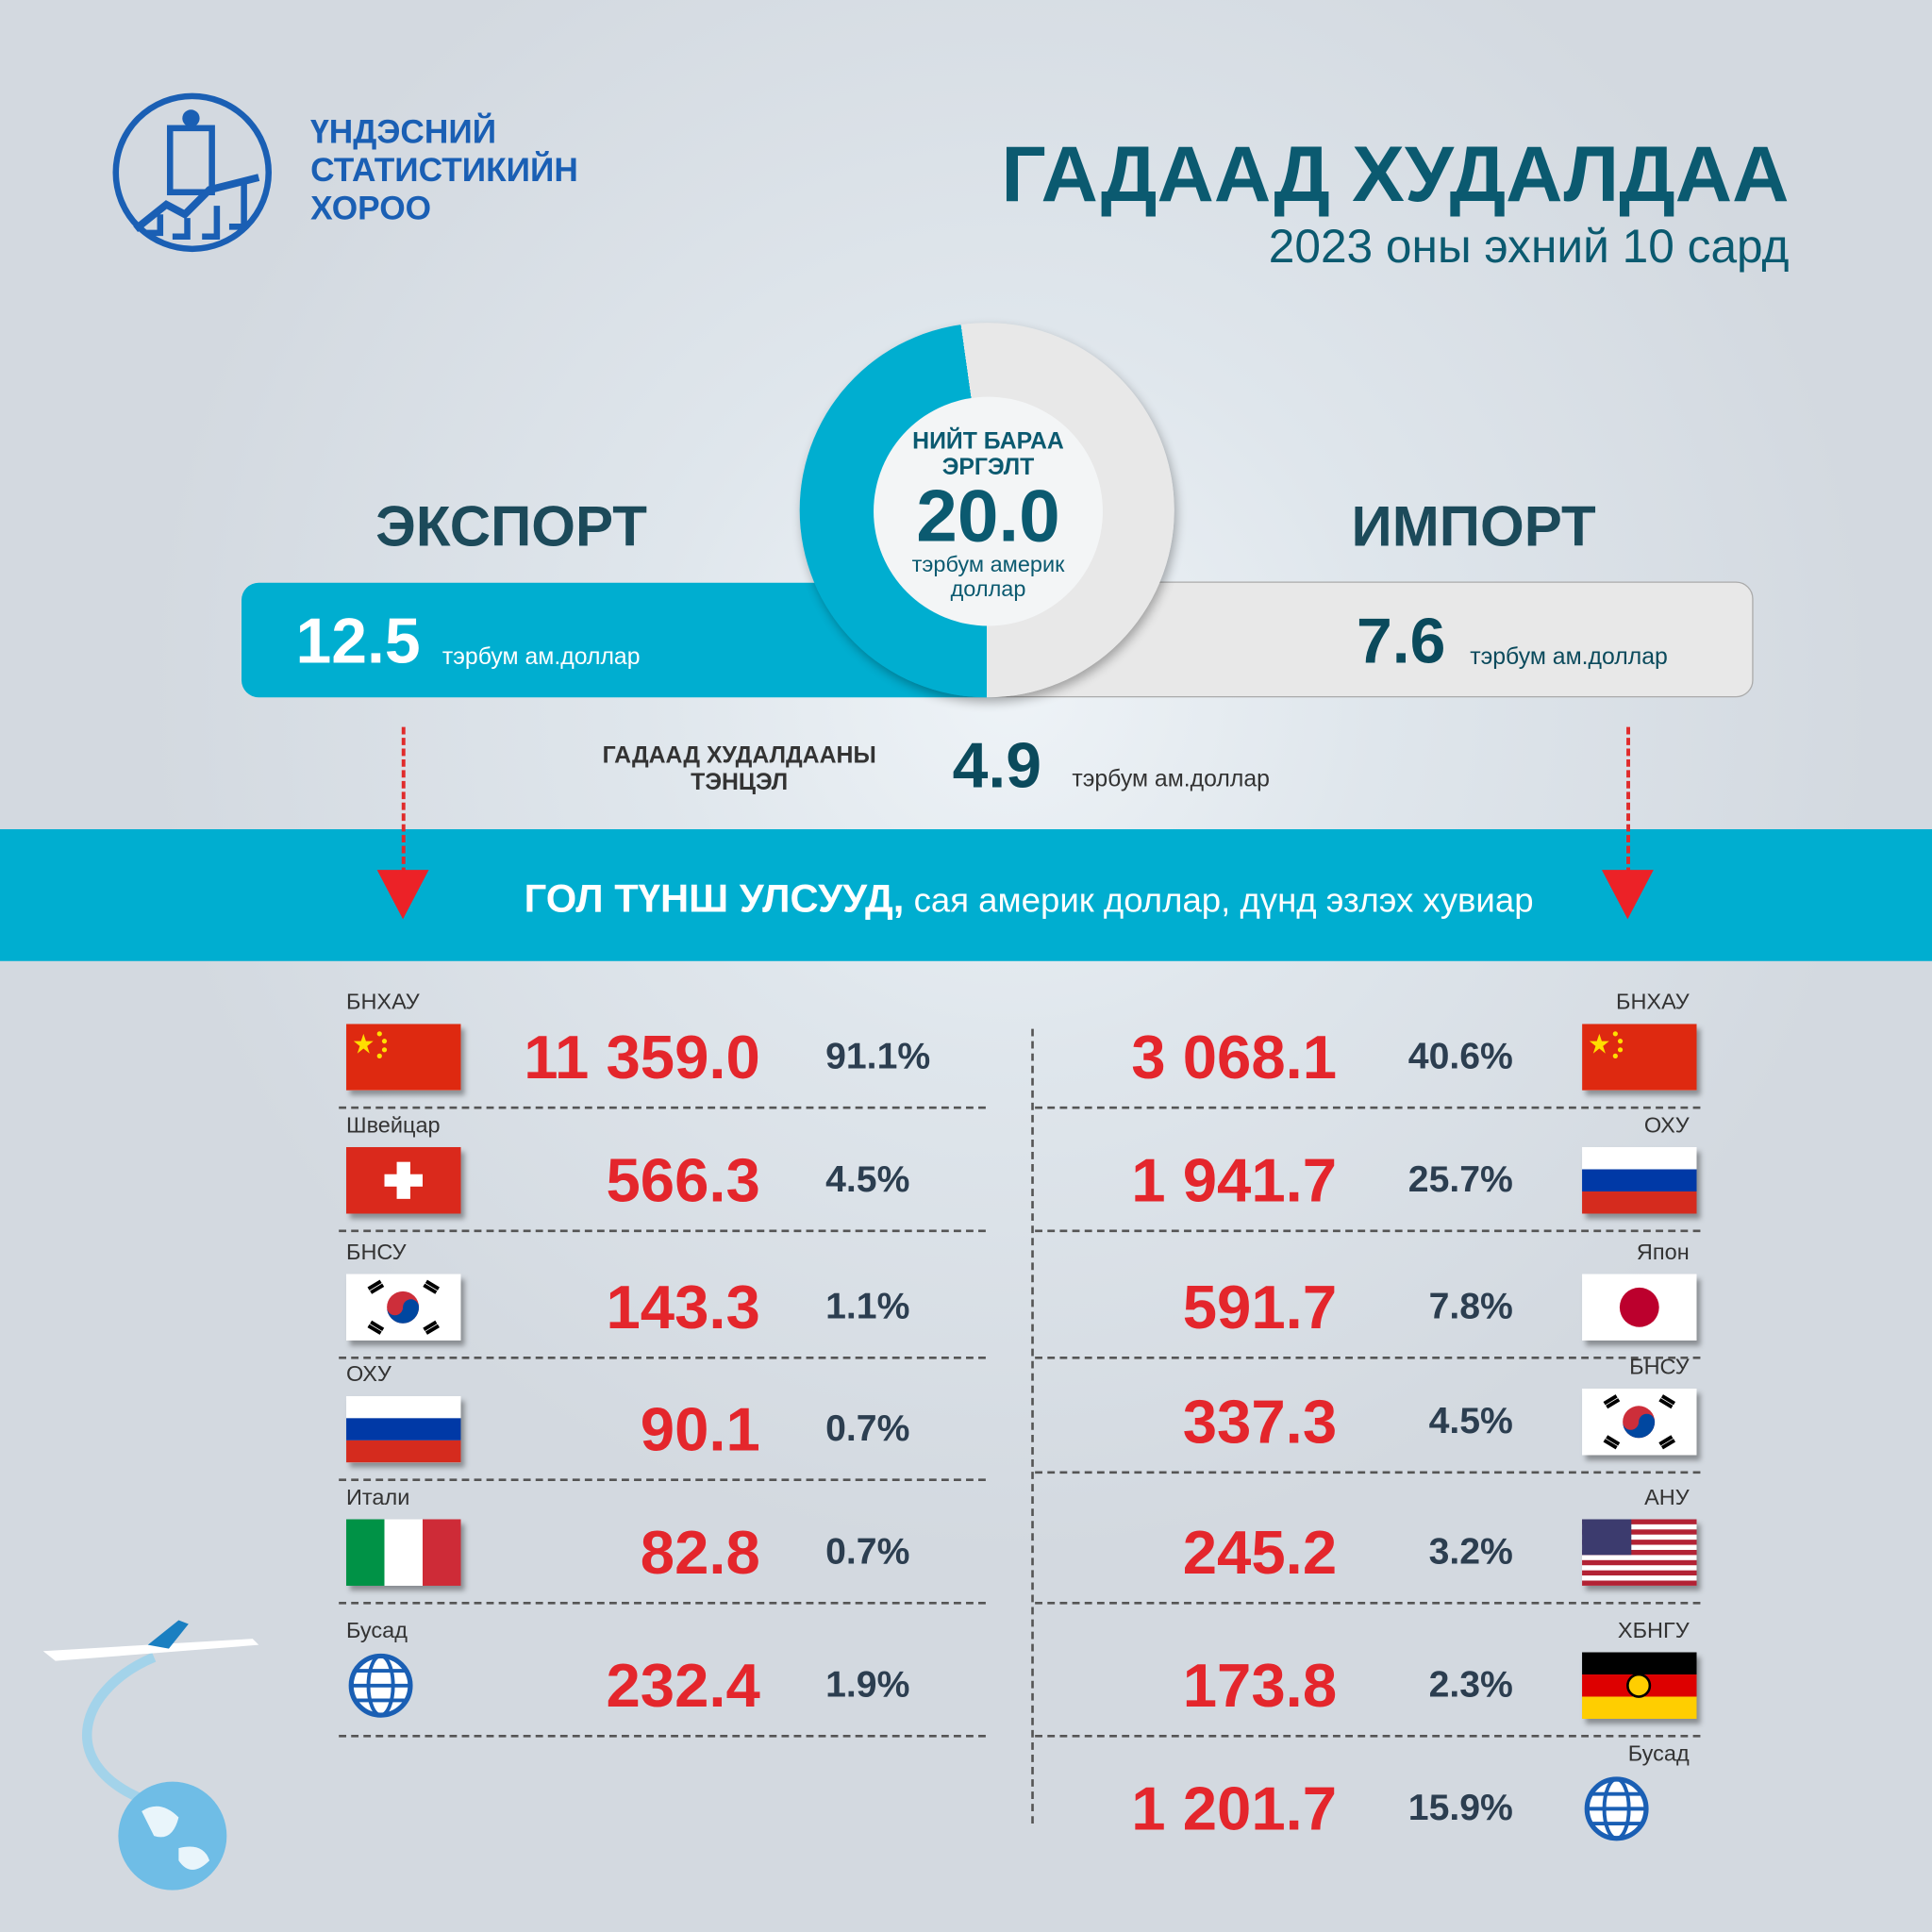 The height and width of the screenshot is (1932, 1932). Describe the element at coordinates (1473, 525) in the screenshot. I see `import-heading: ИМПОРТ` at that location.